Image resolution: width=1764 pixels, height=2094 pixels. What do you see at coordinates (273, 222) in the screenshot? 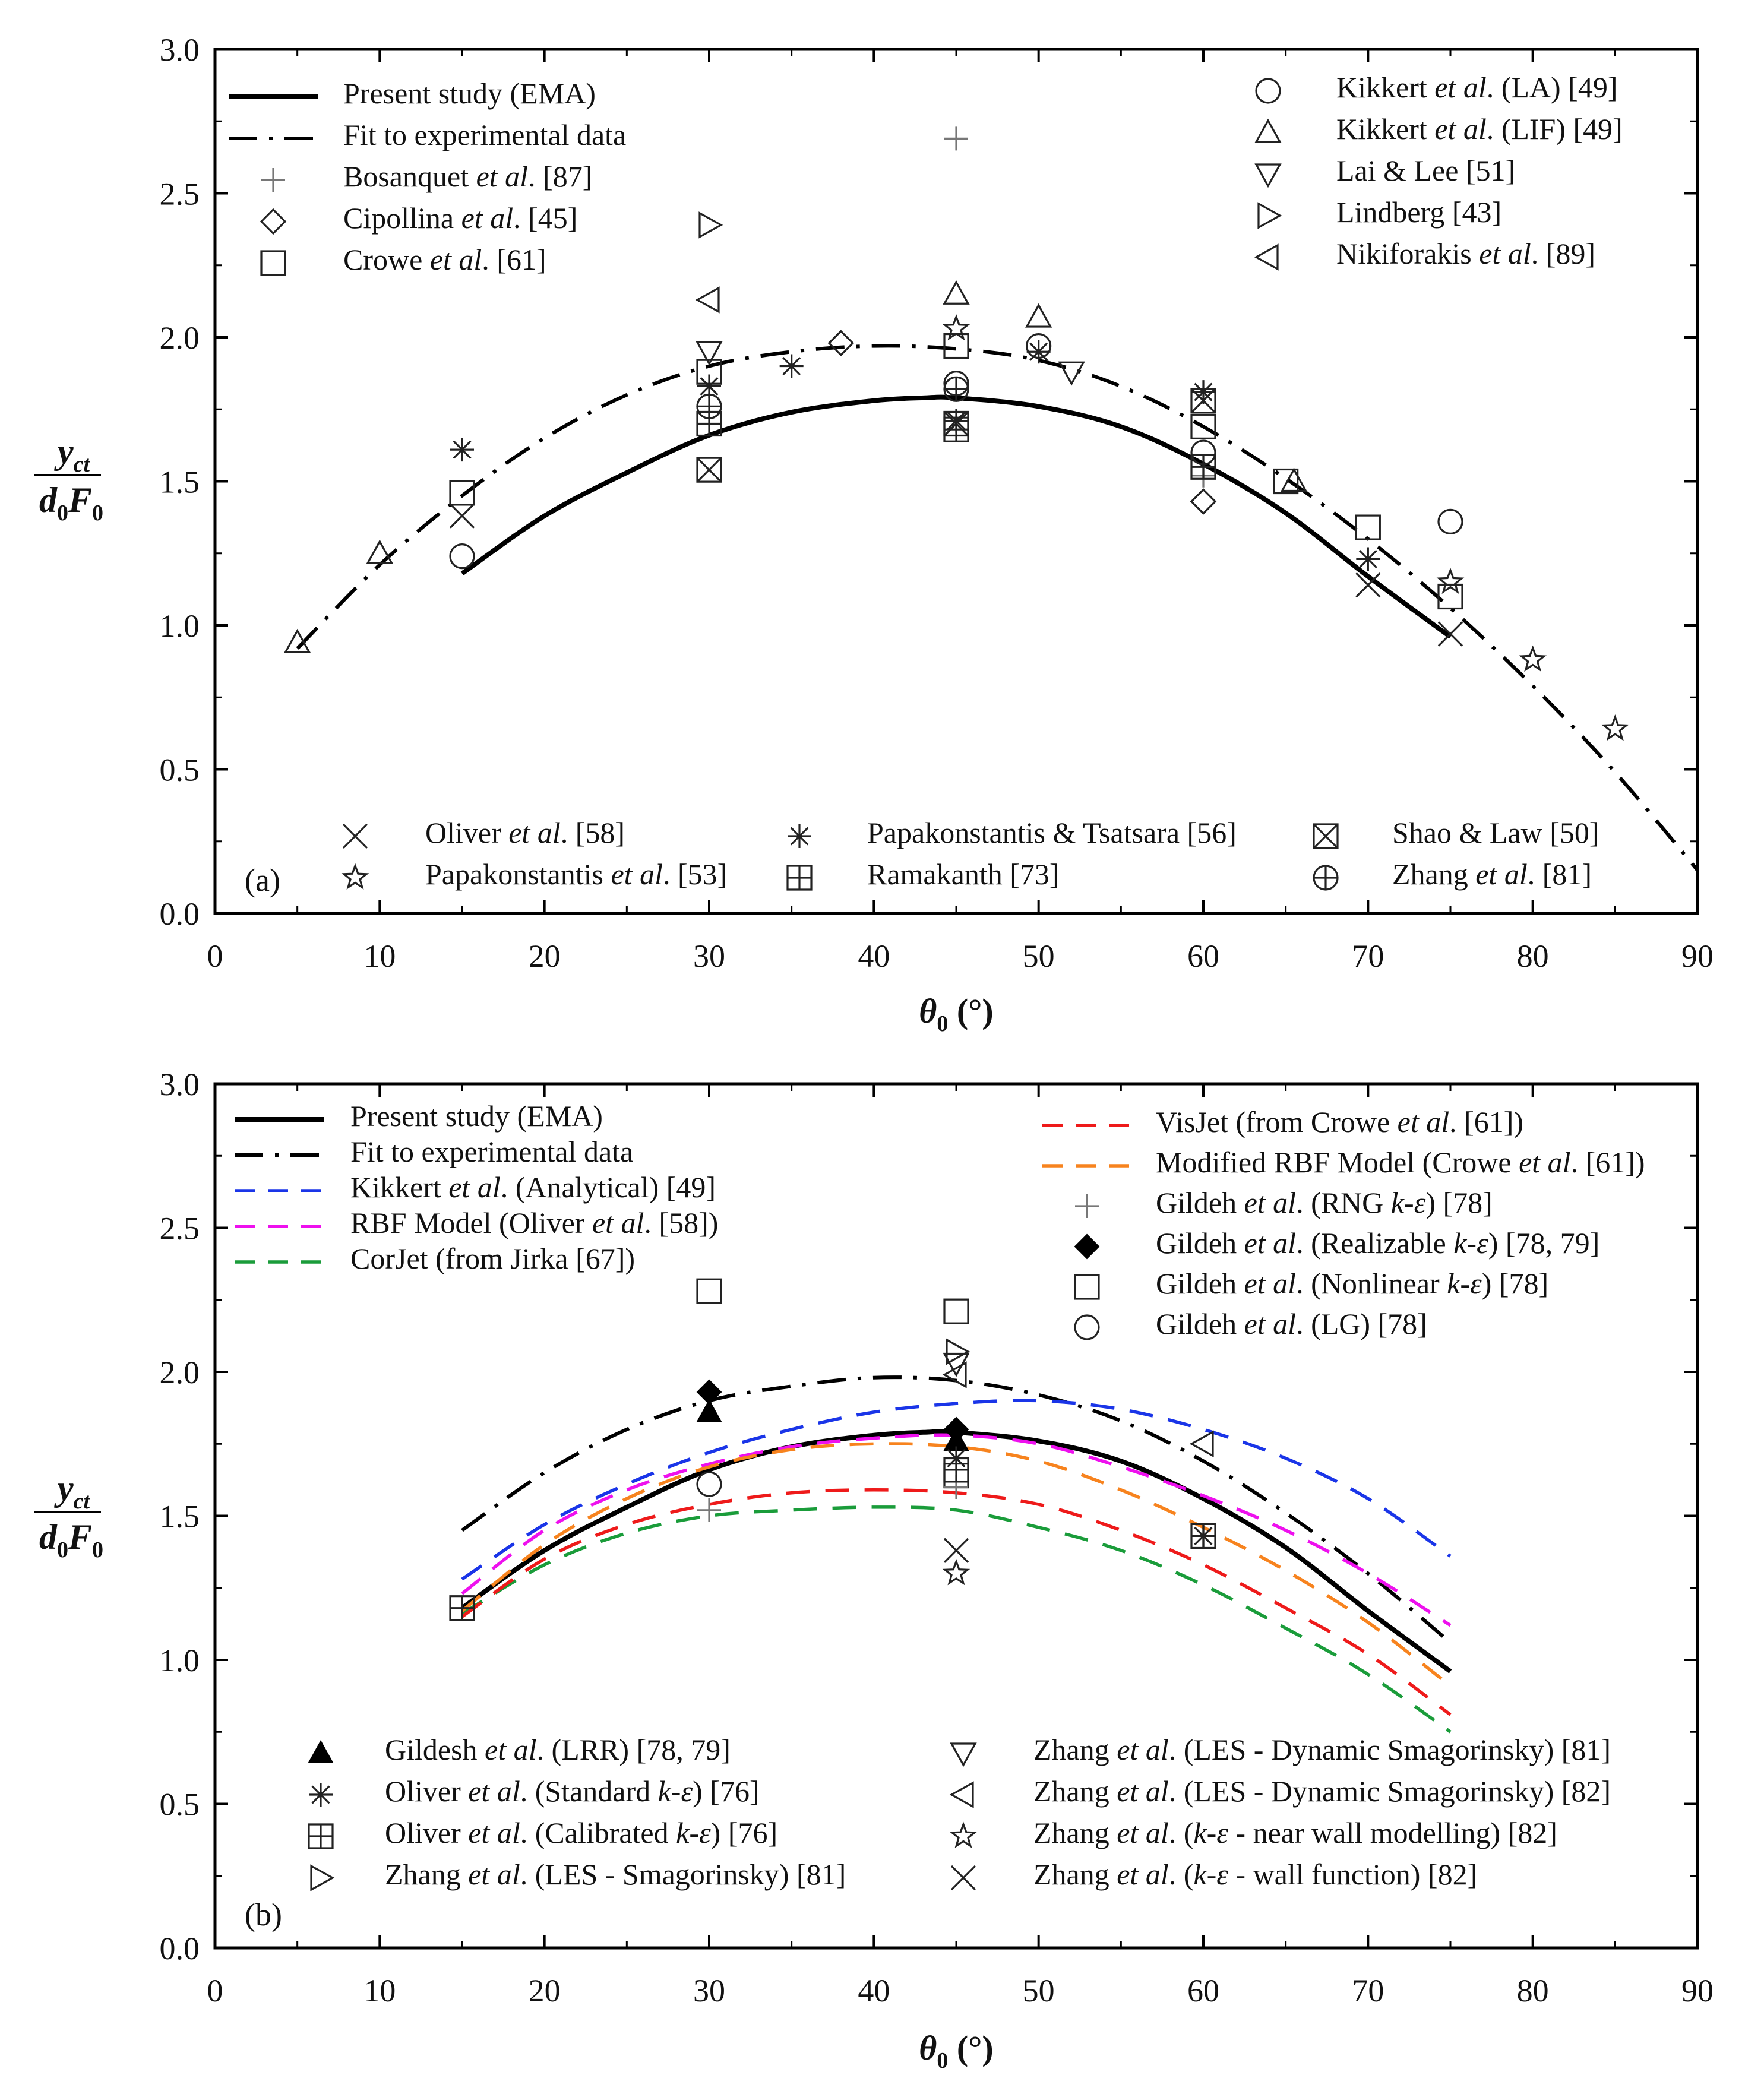
I see `legend-diamond-marker` at bounding box center [273, 222].